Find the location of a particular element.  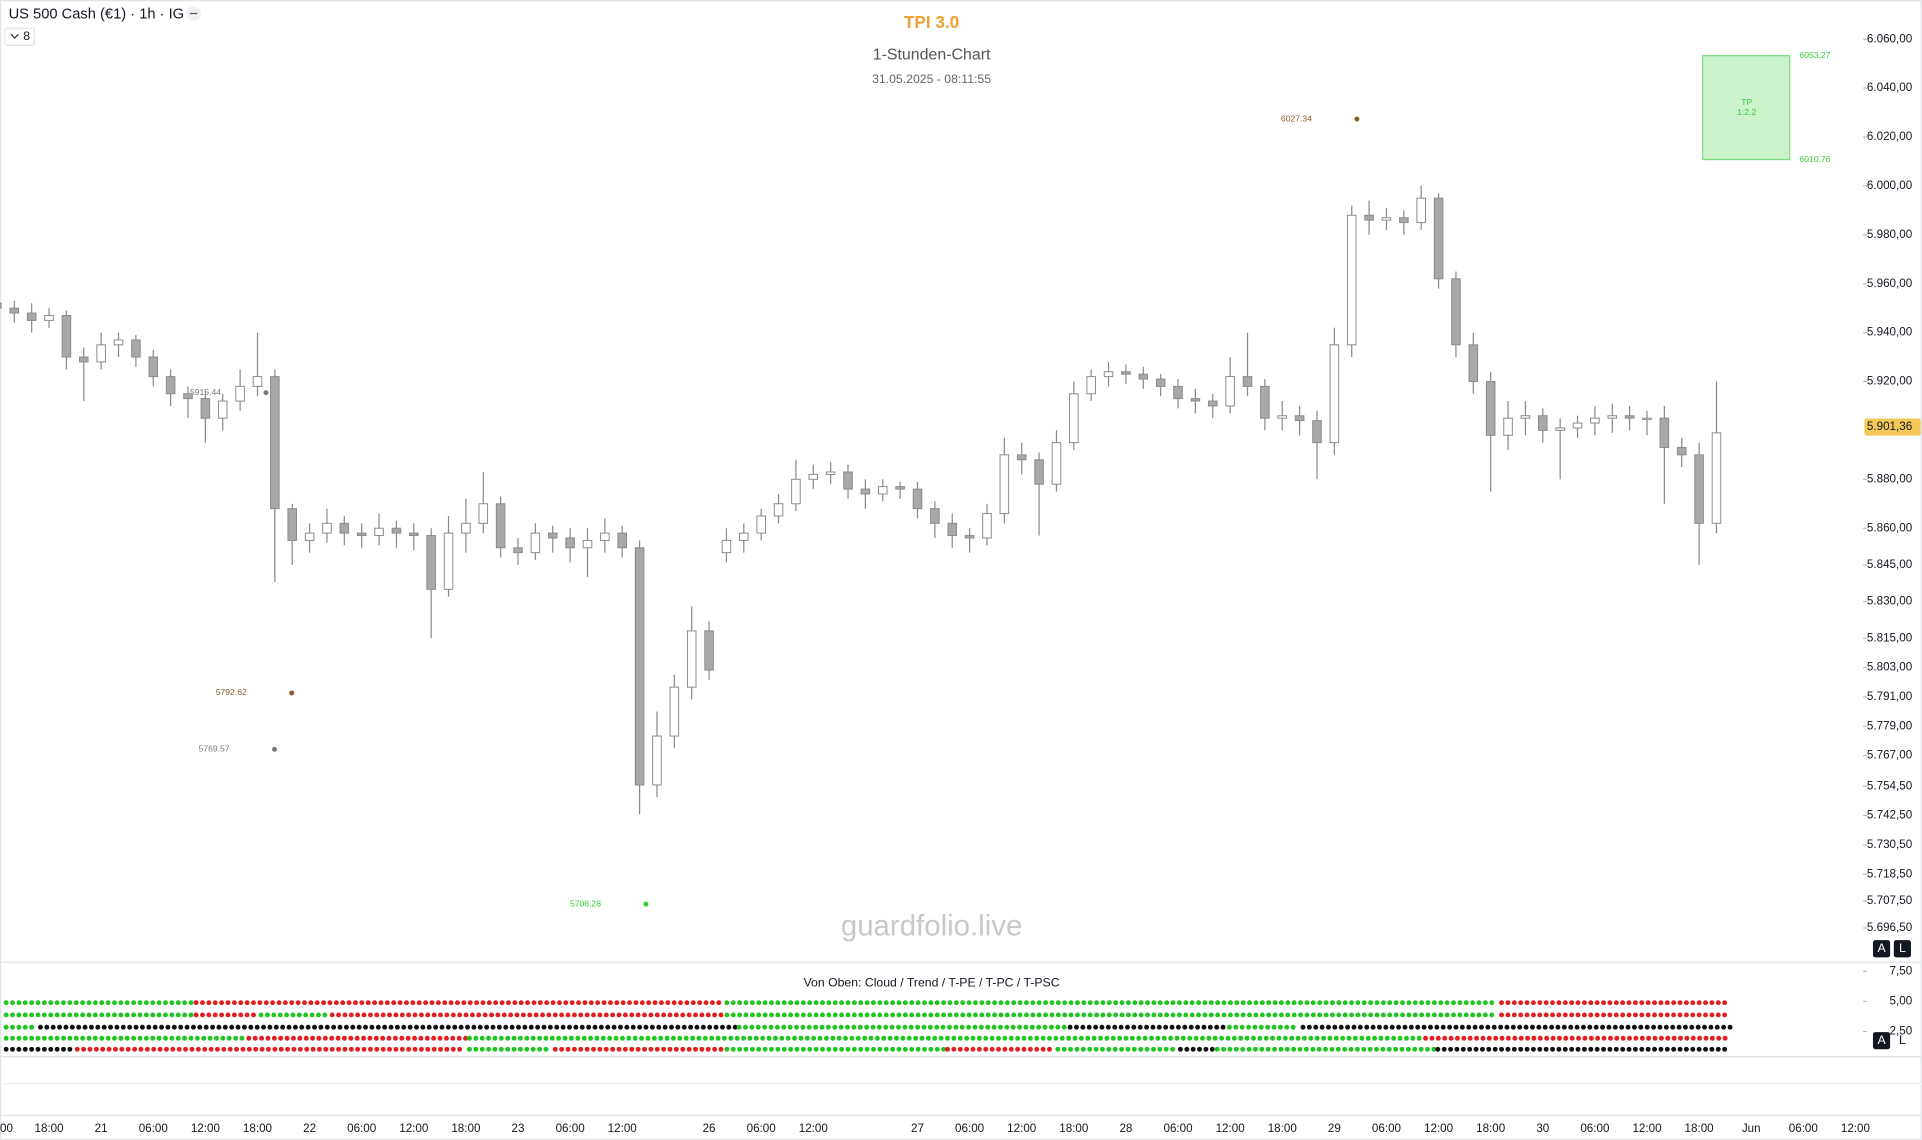

y-tick-label: 5.742,50 is located at coordinates (1890, 815).